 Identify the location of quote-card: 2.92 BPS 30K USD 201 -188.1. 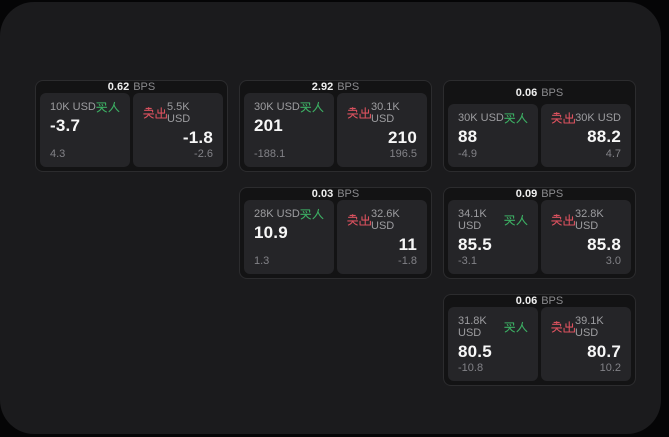
(335, 126).